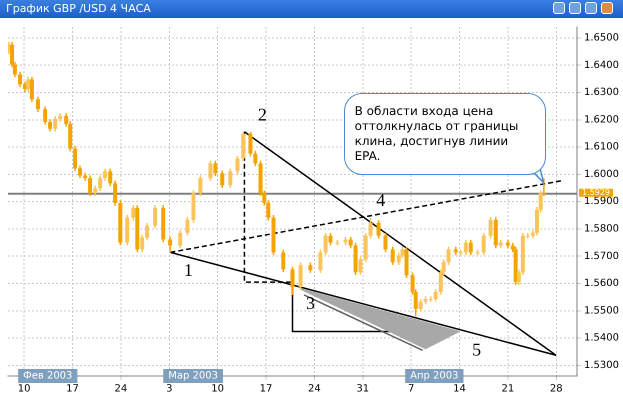 This screenshot has width=623, height=396. I want to click on x-tick-label: 7, so click(411, 389).